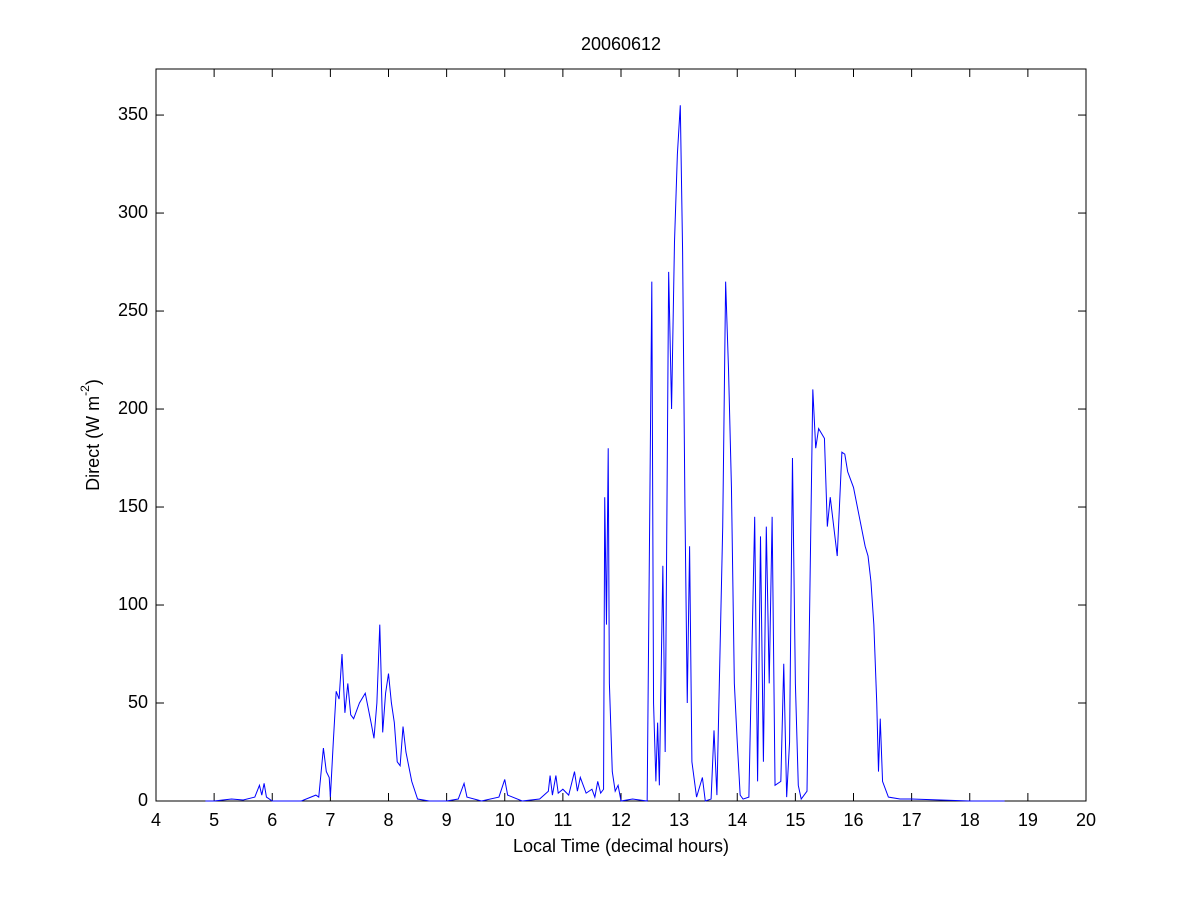 Image resolution: width=1200 pixels, height=900 pixels. Describe the element at coordinates (138, 702) in the screenshot. I see `y-tick-label: 50` at that location.